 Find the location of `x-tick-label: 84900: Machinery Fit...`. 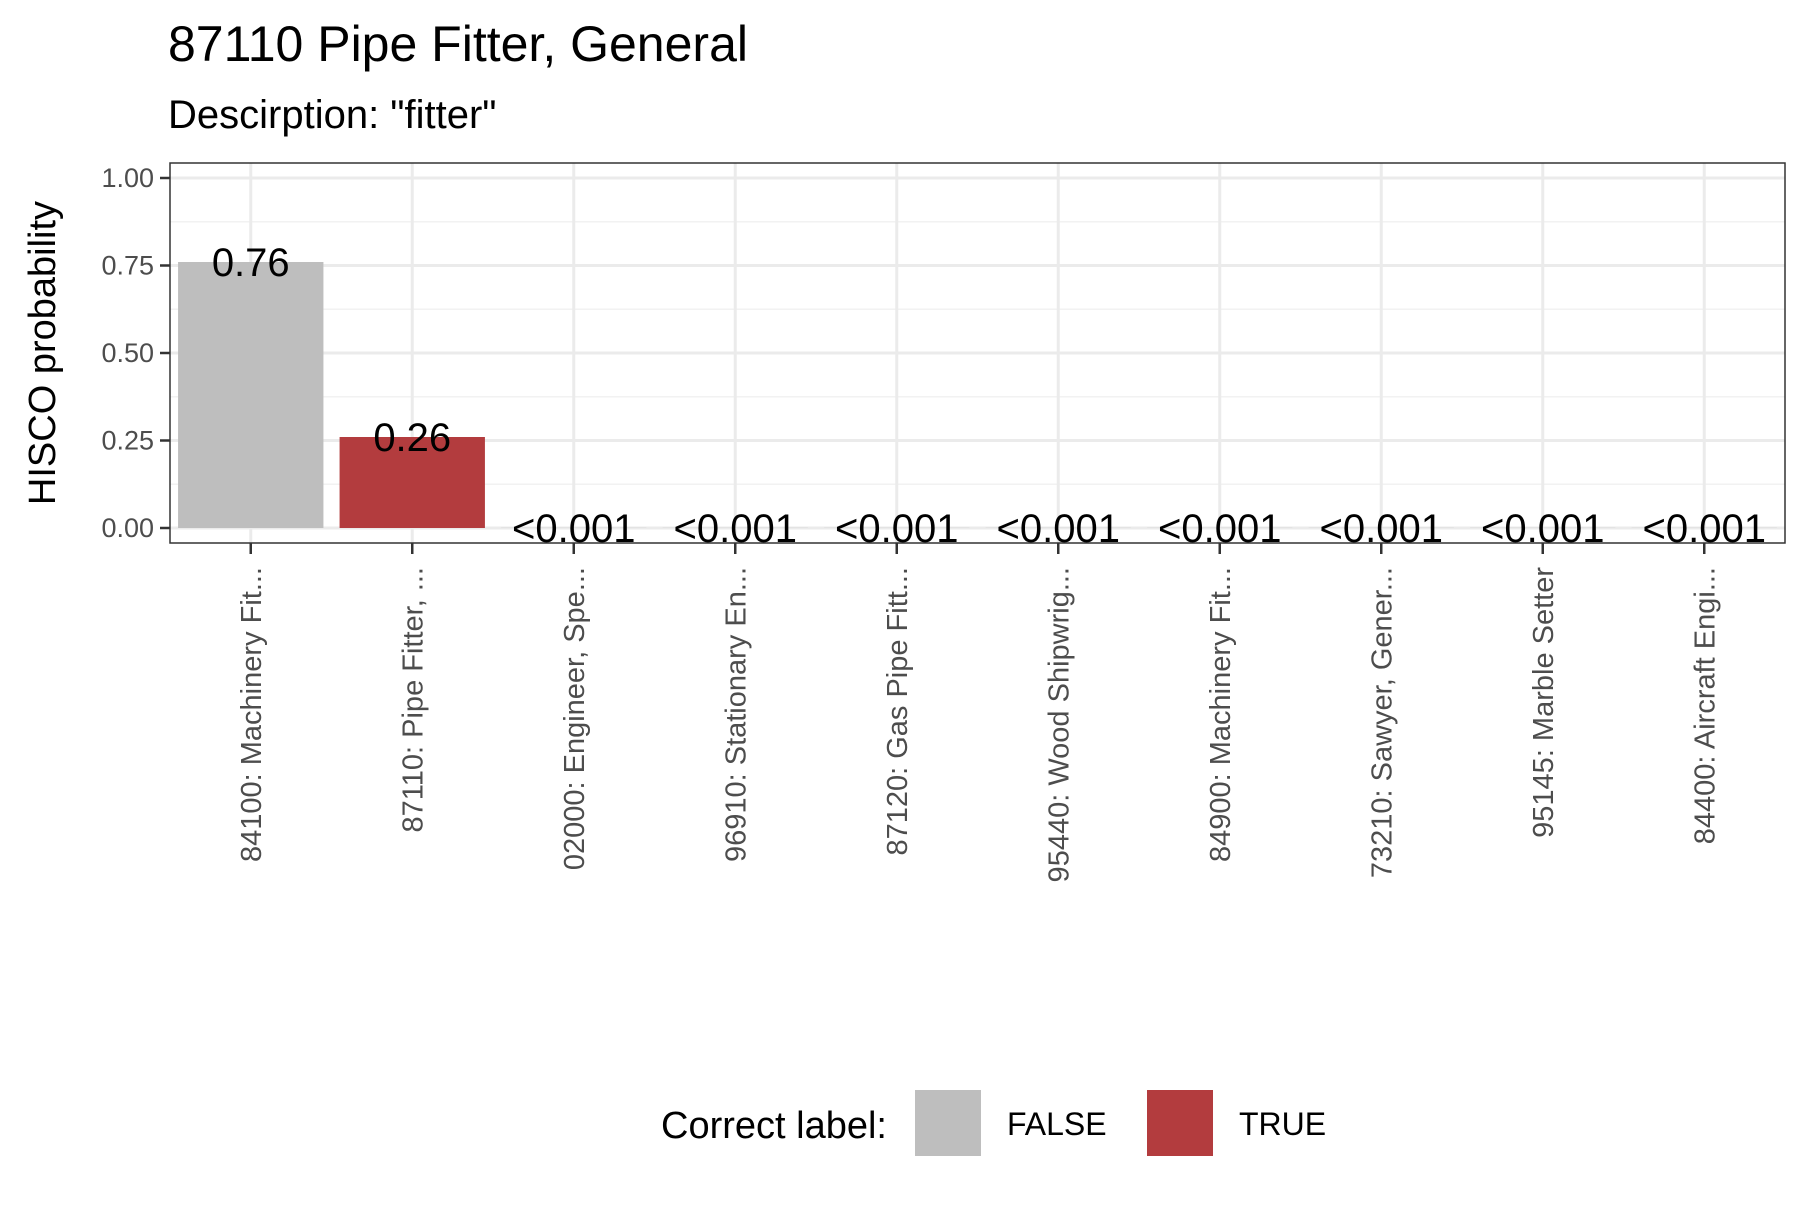

x-tick-label: 84900: Machinery Fit... is located at coordinates (1221, 714).